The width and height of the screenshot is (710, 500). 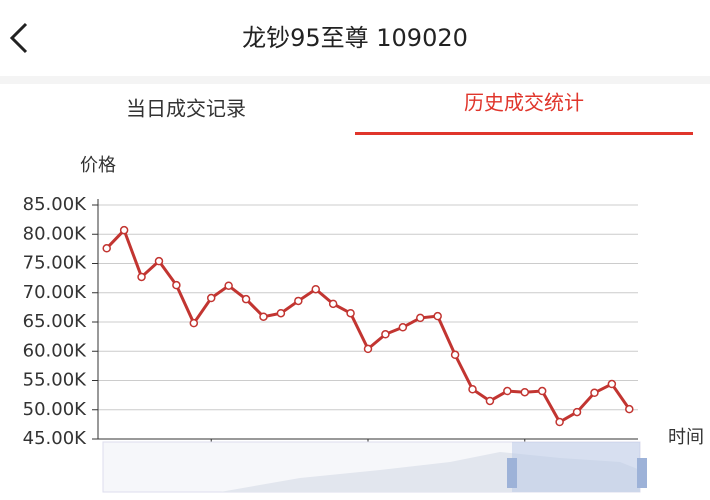 What do you see at coordinates (355, 80) in the screenshot?
I see `separator` at bounding box center [355, 80].